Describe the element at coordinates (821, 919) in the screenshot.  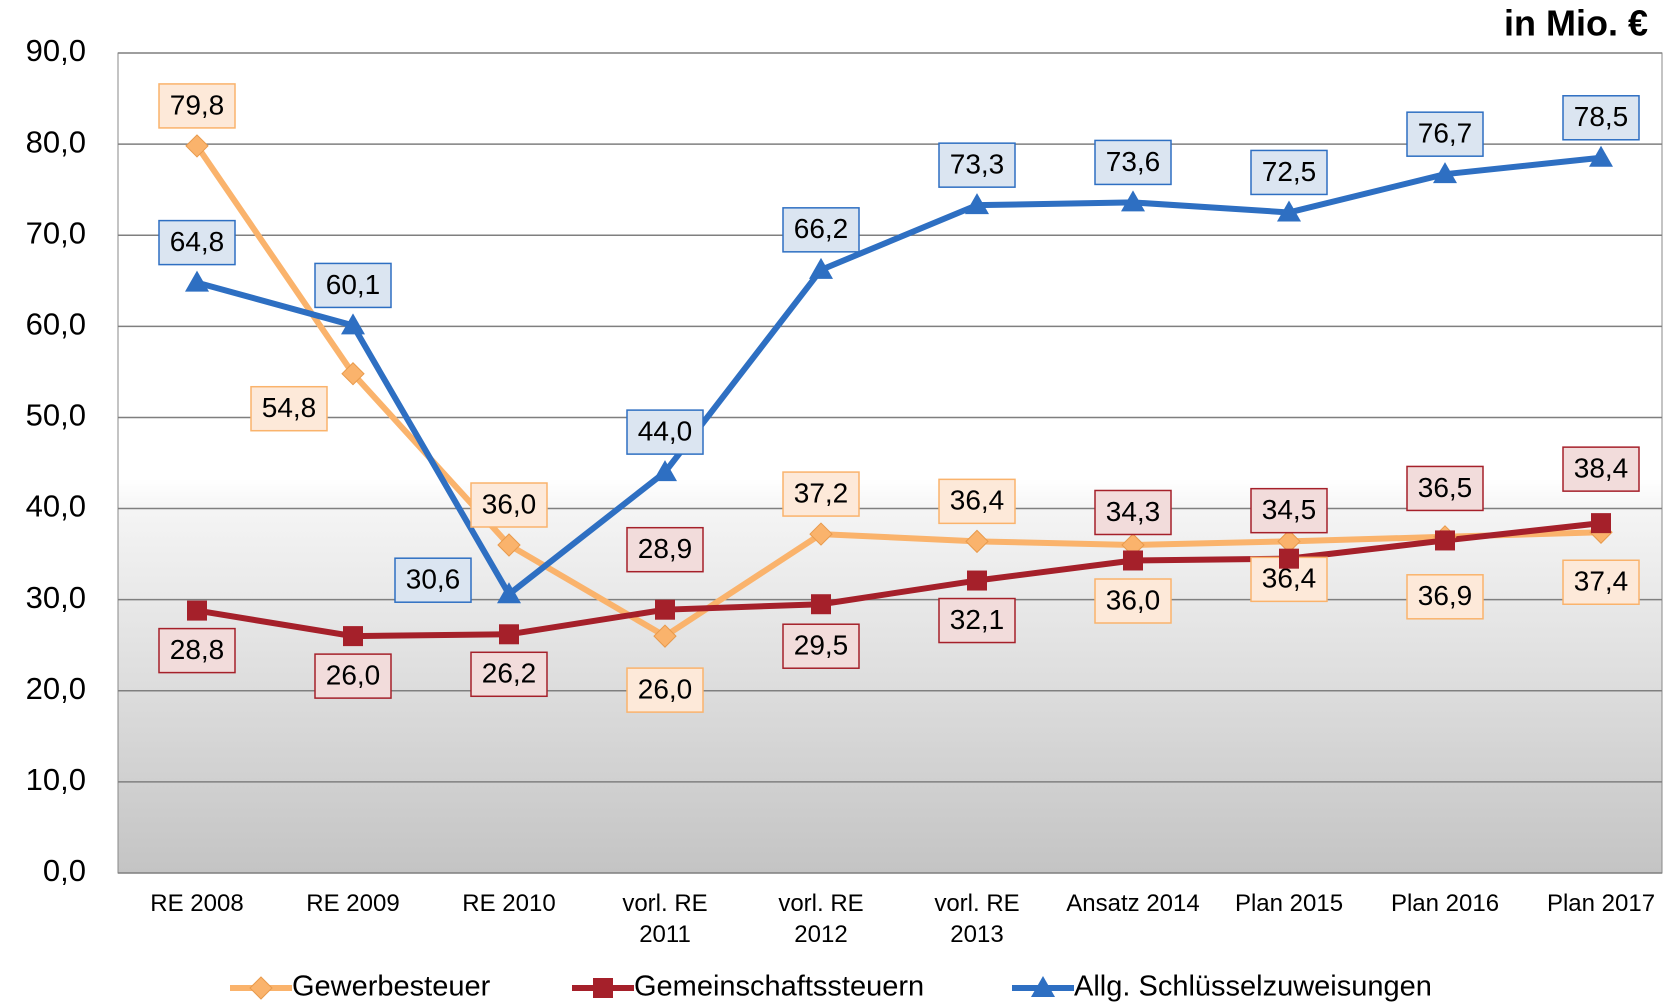
I see `x-tick-label: vorl. RE 2012` at that location.